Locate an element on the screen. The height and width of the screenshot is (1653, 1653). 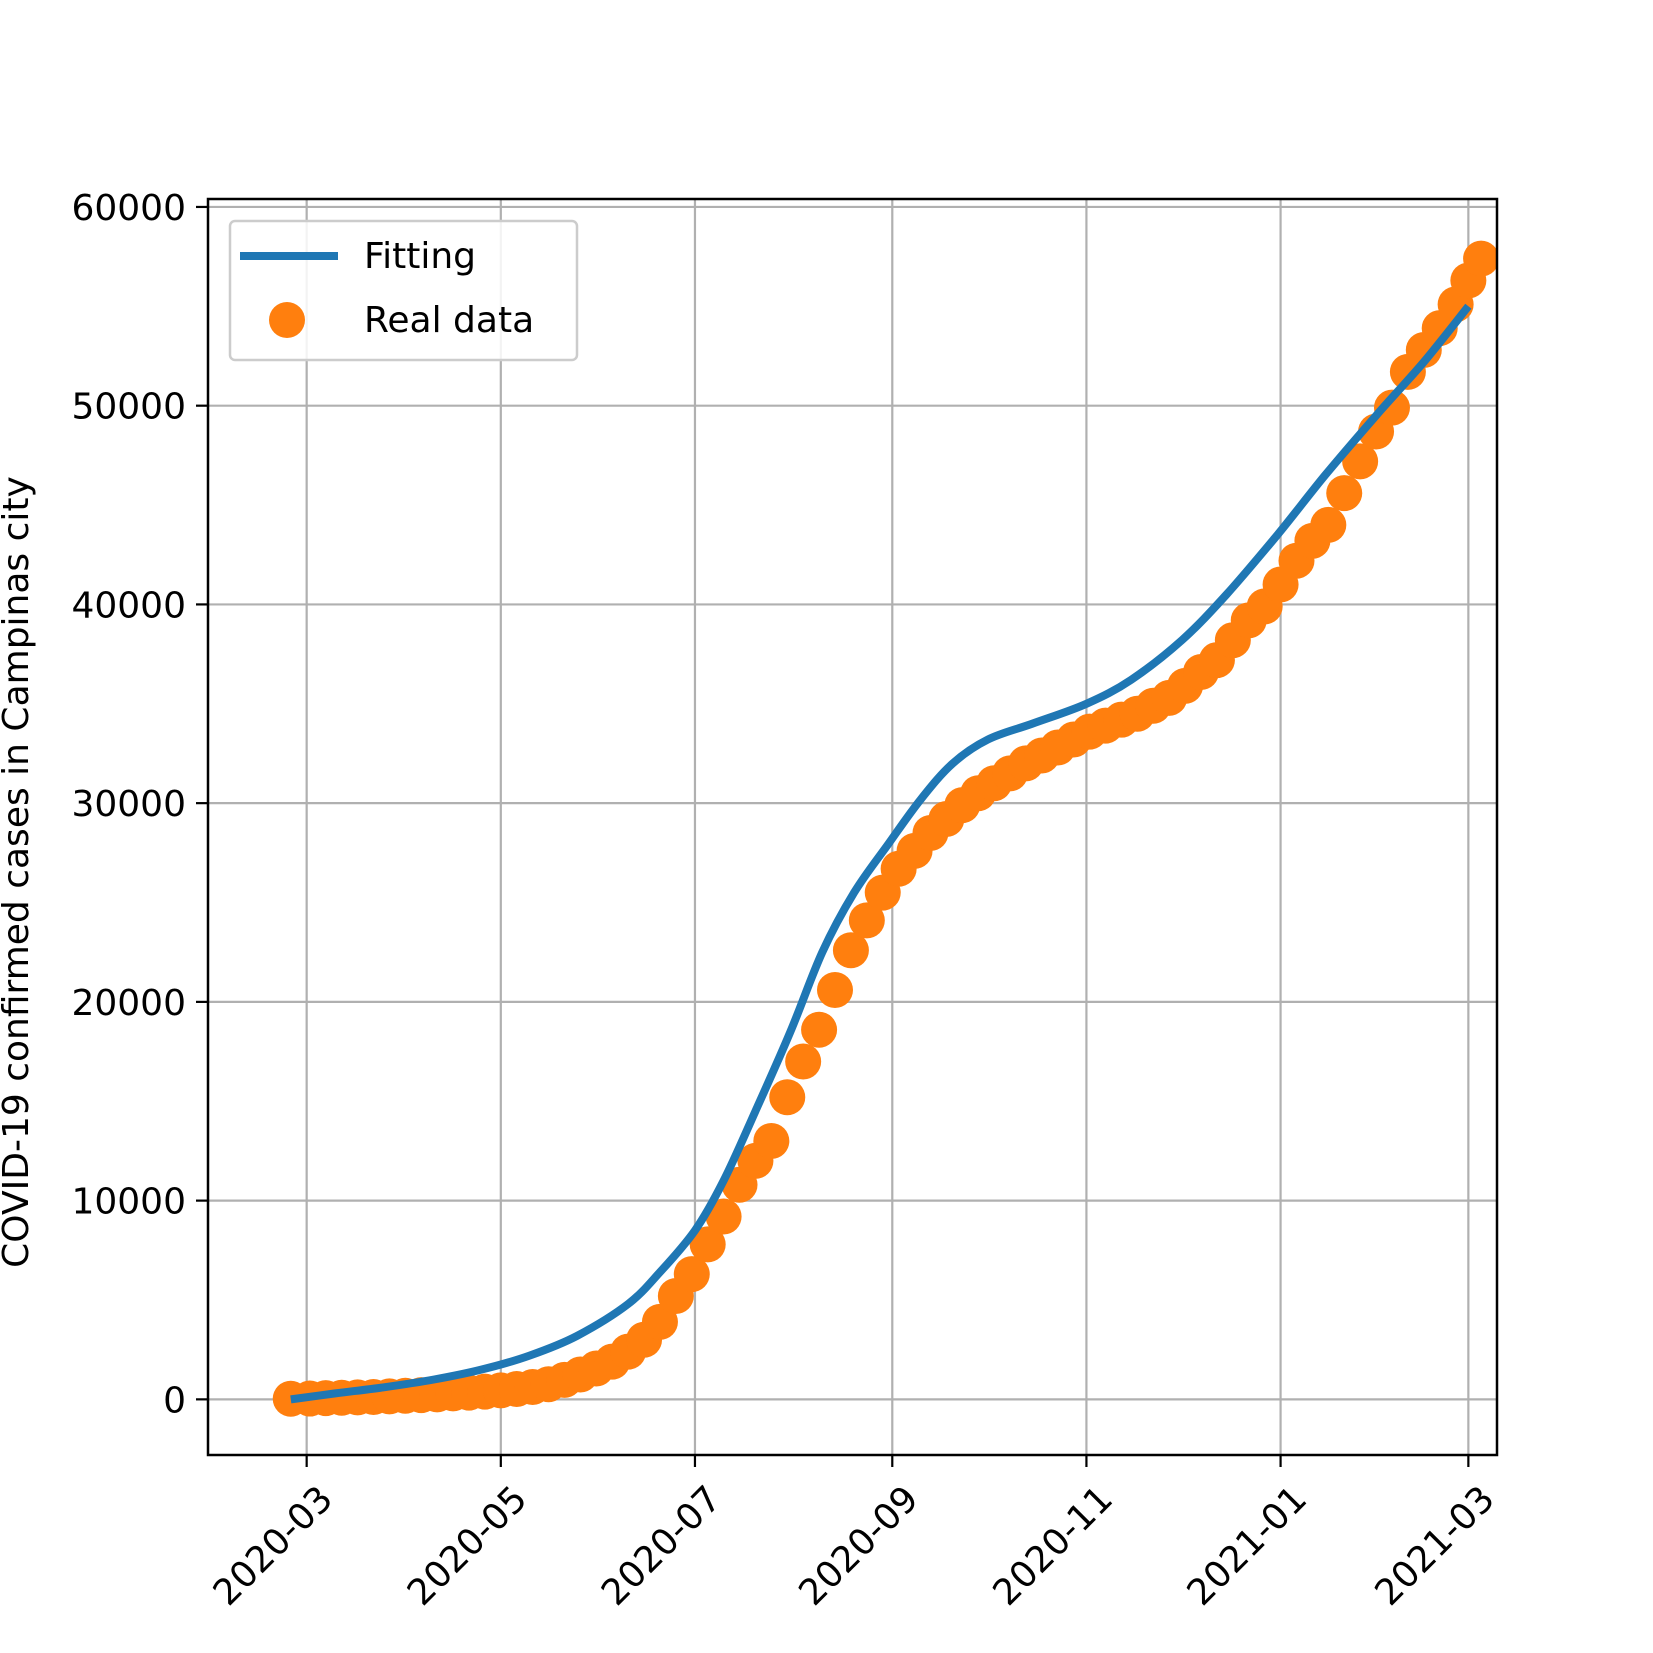
y-tick-label: 0 is located at coordinates (174, 1400).